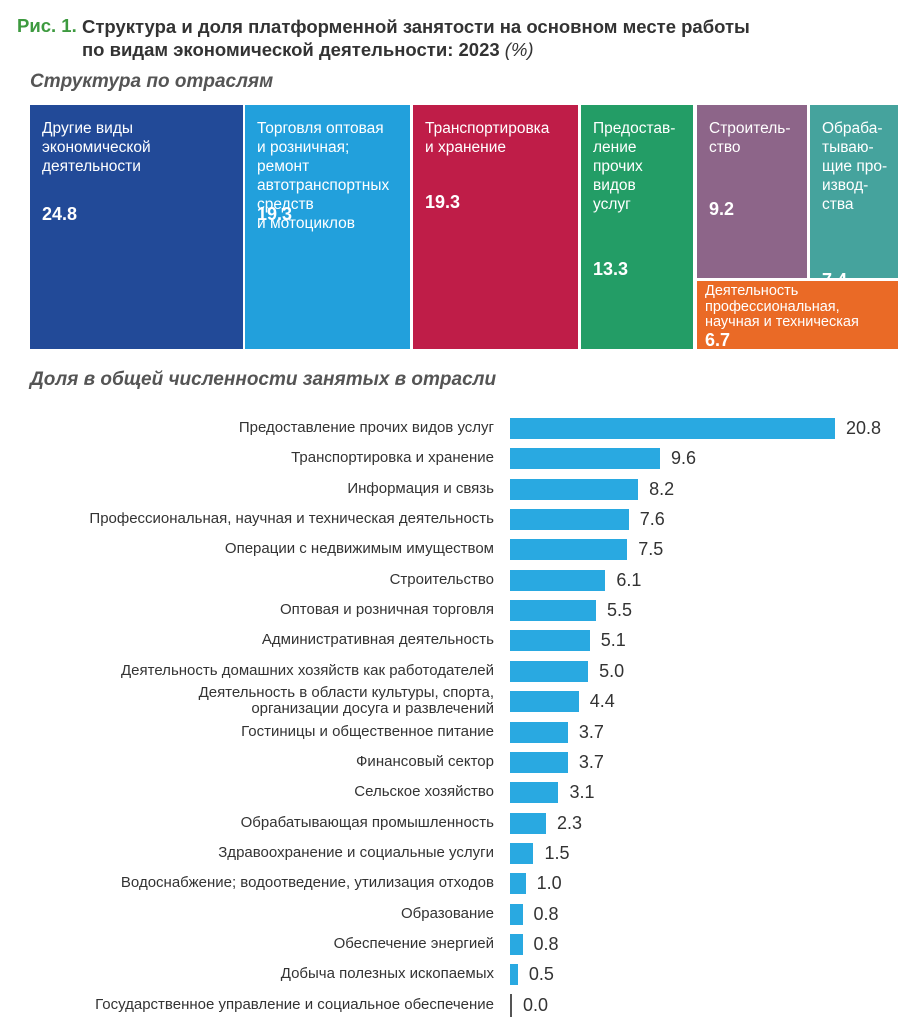  Describe the element at coordinates (614, 185) in the screenshot. I see `treemap-tile-label: видов` at that location.